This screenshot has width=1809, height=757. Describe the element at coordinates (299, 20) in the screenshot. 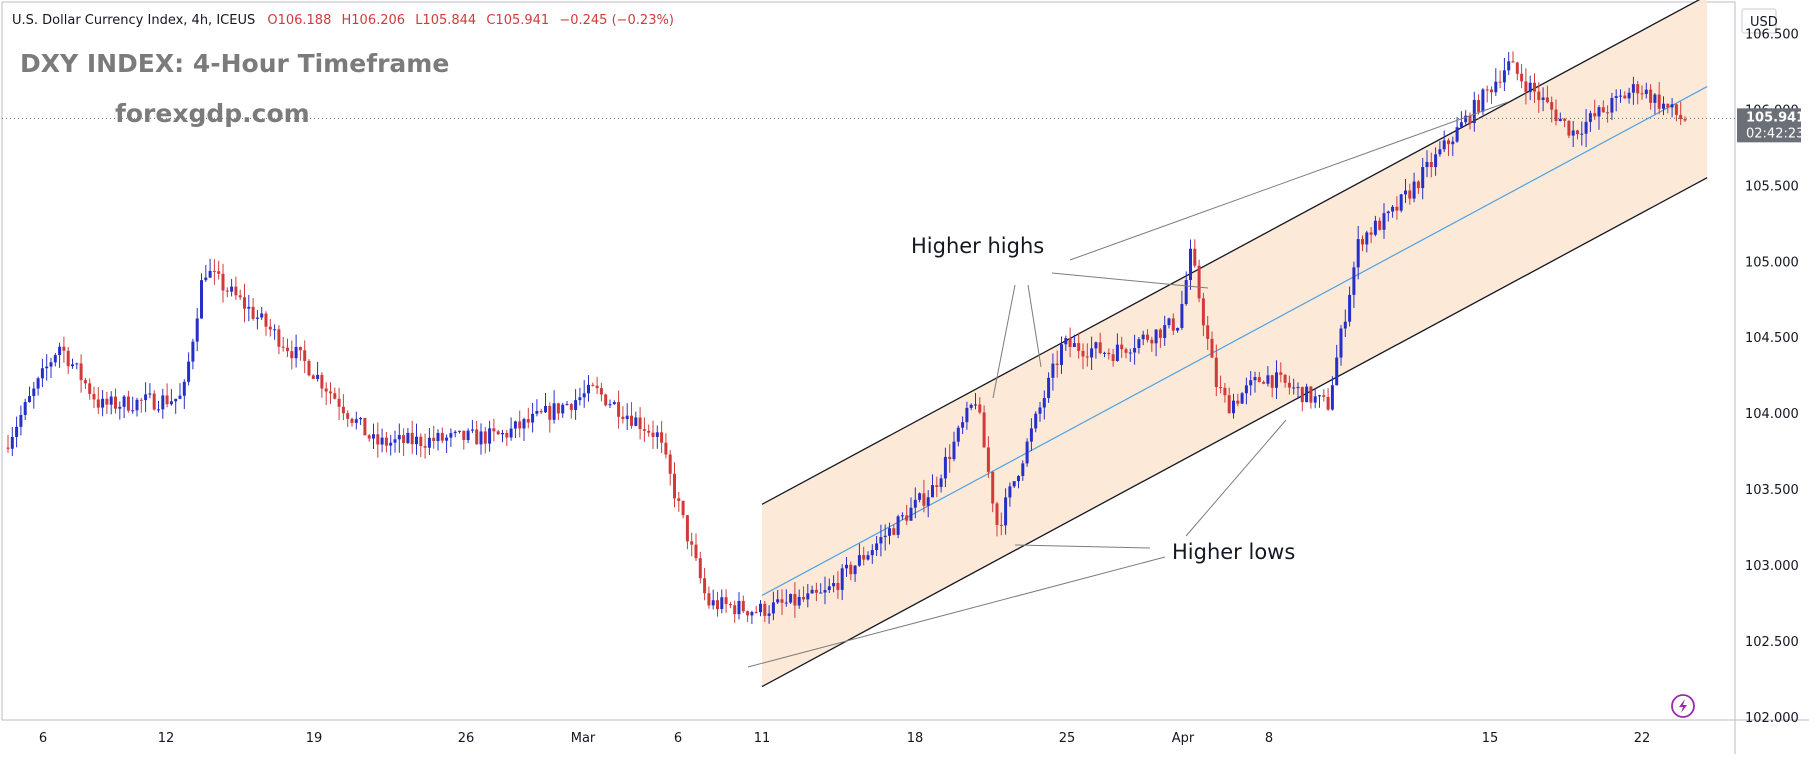

I see `open-value: O106.188` at that location.